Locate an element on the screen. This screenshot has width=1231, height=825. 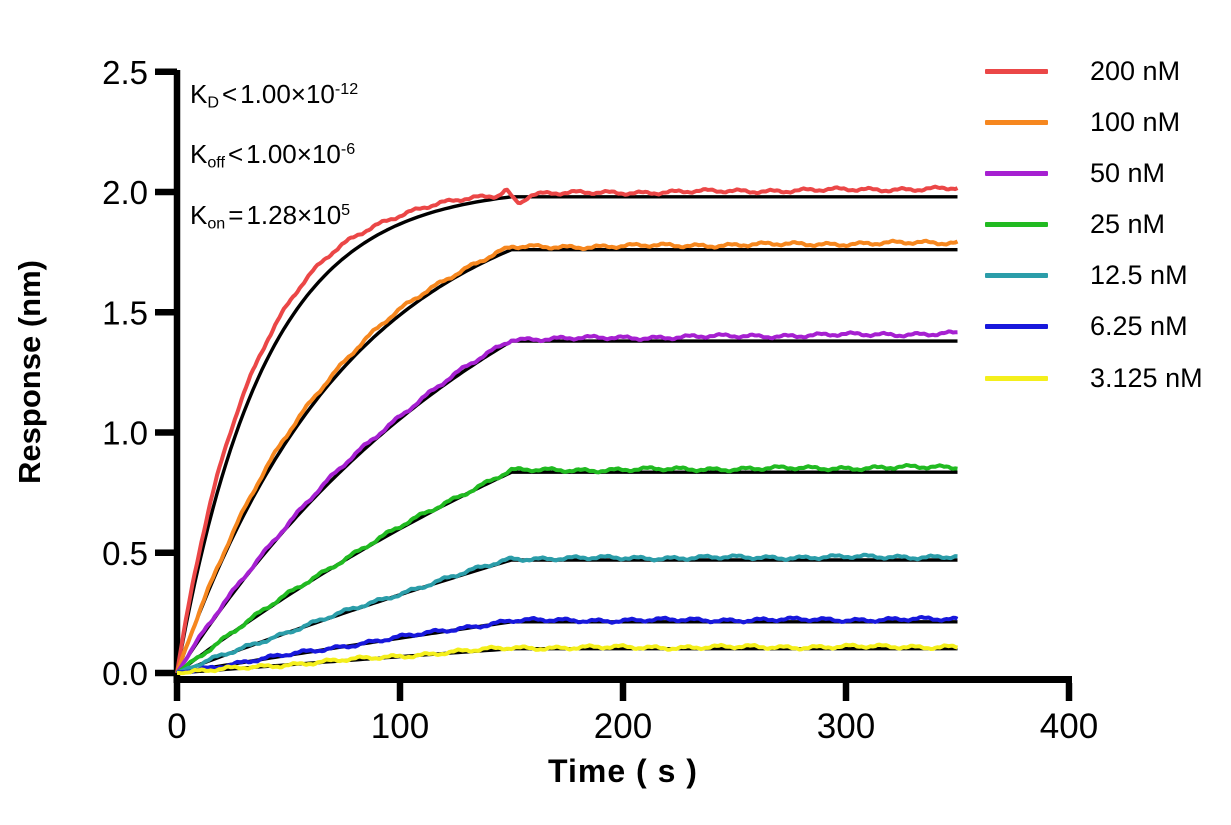
y-axis-title: Response (nm) is located at coordinates (29, 372).